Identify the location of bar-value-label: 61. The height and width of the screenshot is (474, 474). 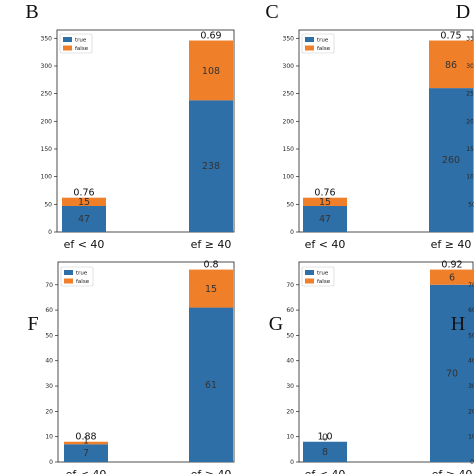
(211, 385).